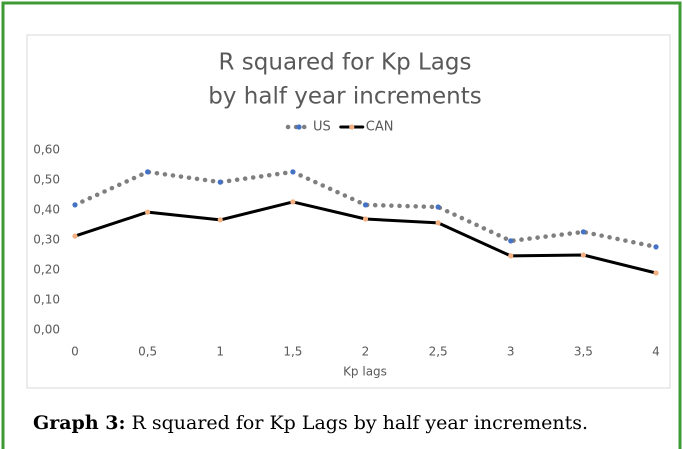  Describe the element at coordinates (46, 210) in the screenshot. I see `y-tick-label: 0,40` at that location.